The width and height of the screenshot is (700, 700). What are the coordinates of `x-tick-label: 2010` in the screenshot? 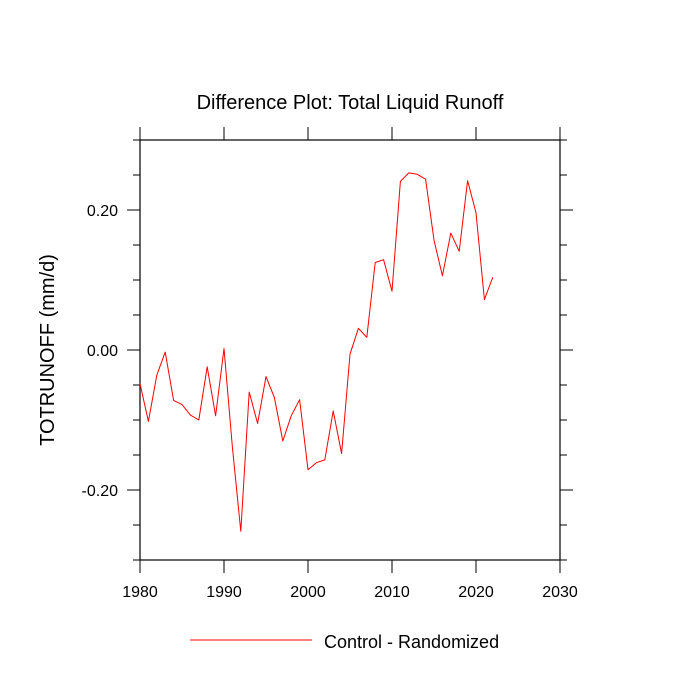 It's located at (392, 592).